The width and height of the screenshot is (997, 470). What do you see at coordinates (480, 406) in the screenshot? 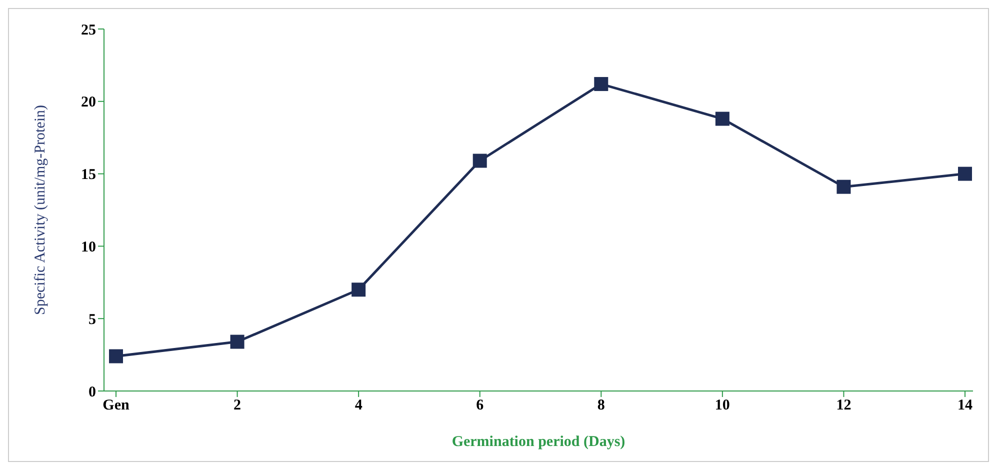
I see `x-tick-label: 6` at bounding box center [480, 406].